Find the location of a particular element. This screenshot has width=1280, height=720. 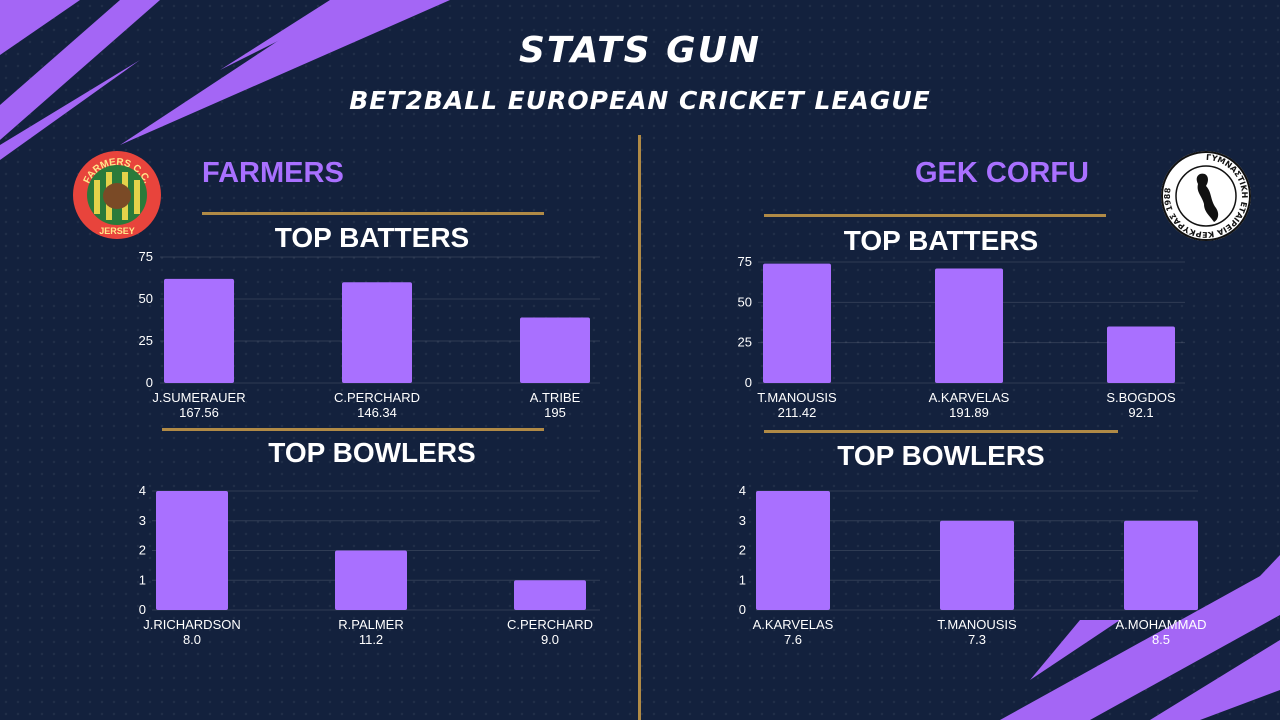

bar-sublabel: 9.0 is located at coordinates (550, 639).